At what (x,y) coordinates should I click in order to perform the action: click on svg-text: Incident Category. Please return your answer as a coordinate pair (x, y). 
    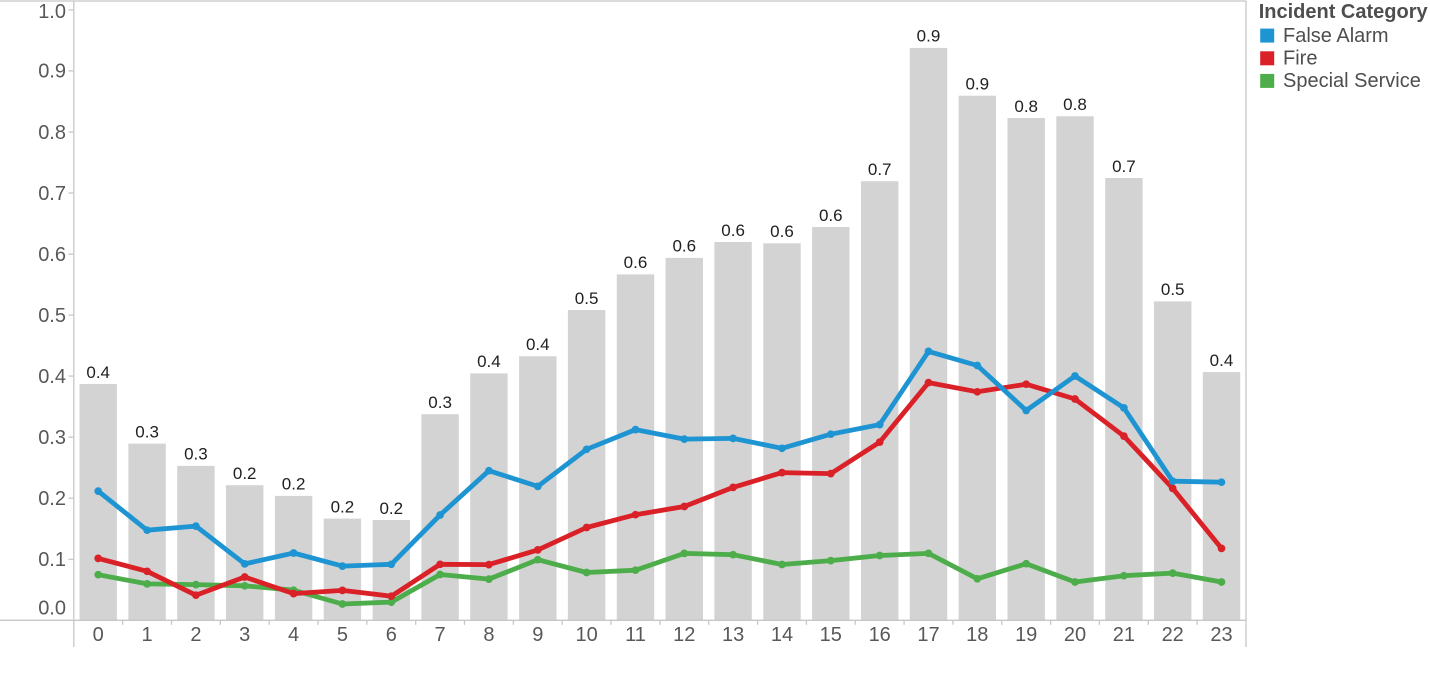
    Looking at the image, I should click on (1344, 12).